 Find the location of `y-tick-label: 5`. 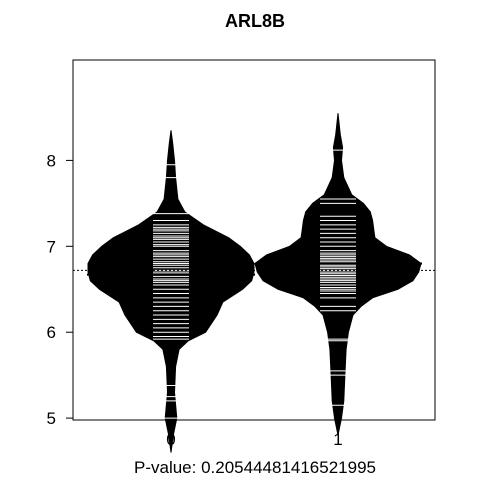

y-tick-label: 5 is located at coordinates (51, 418).